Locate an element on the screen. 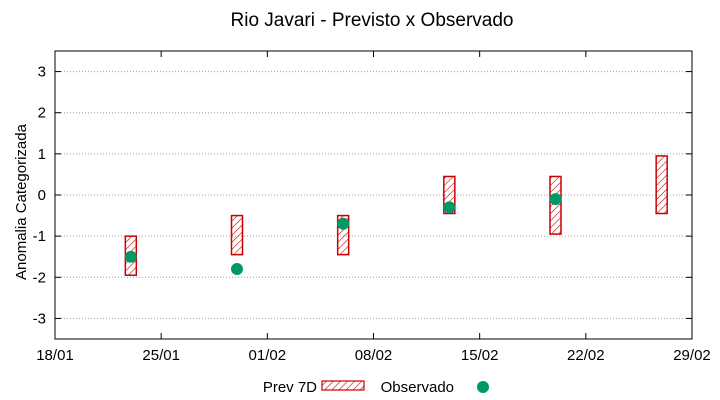 Image resolution: width=720 pixels, height=400 pixels. y-tick-label: 3 is located at coordinates (42, 72).